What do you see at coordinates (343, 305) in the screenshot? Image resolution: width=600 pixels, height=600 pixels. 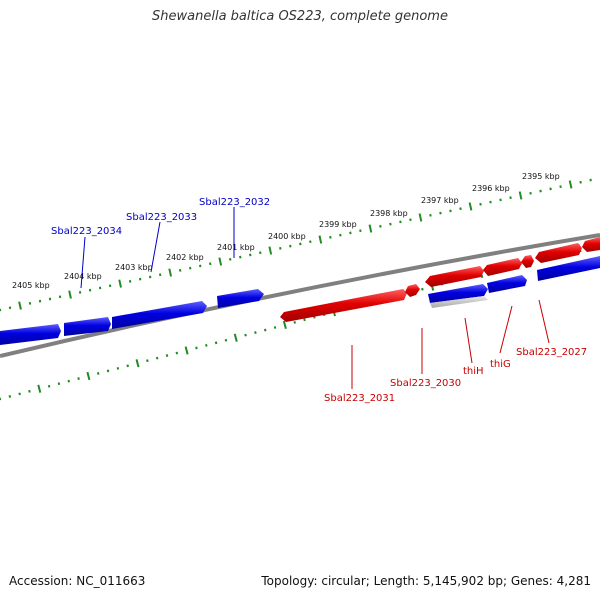 I see `gene-sbal223-2031` at bounding box center [343, 305].